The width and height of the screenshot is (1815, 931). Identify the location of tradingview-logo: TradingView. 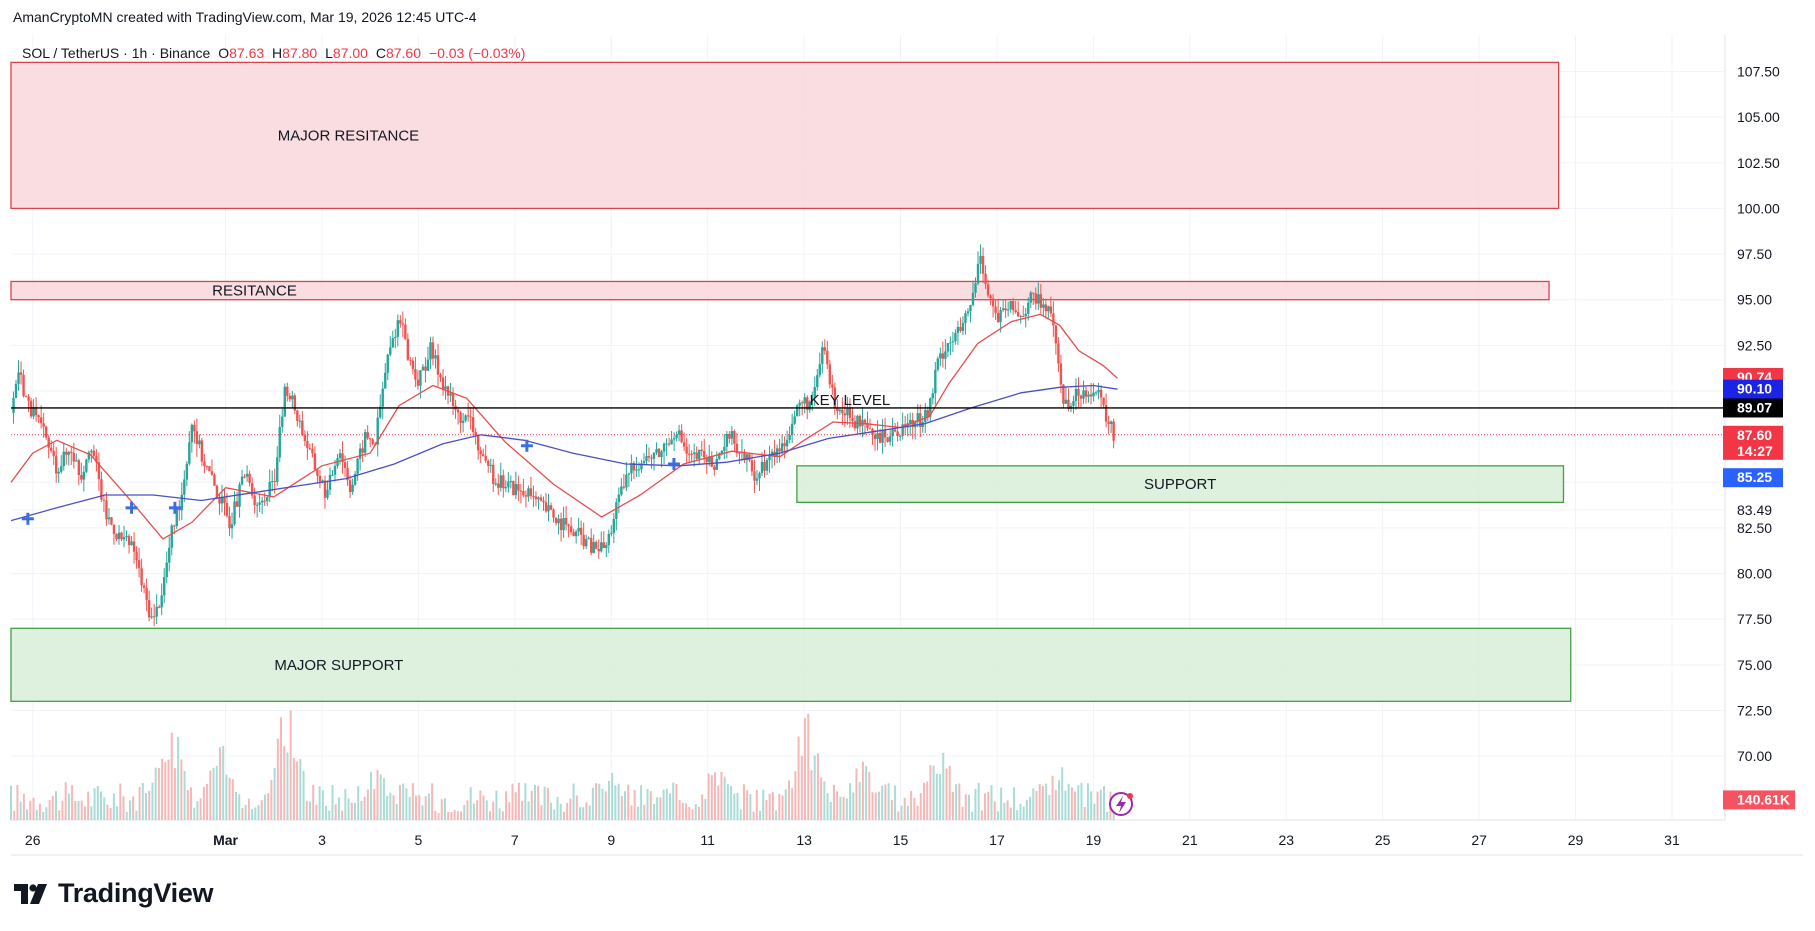
(114, 893).